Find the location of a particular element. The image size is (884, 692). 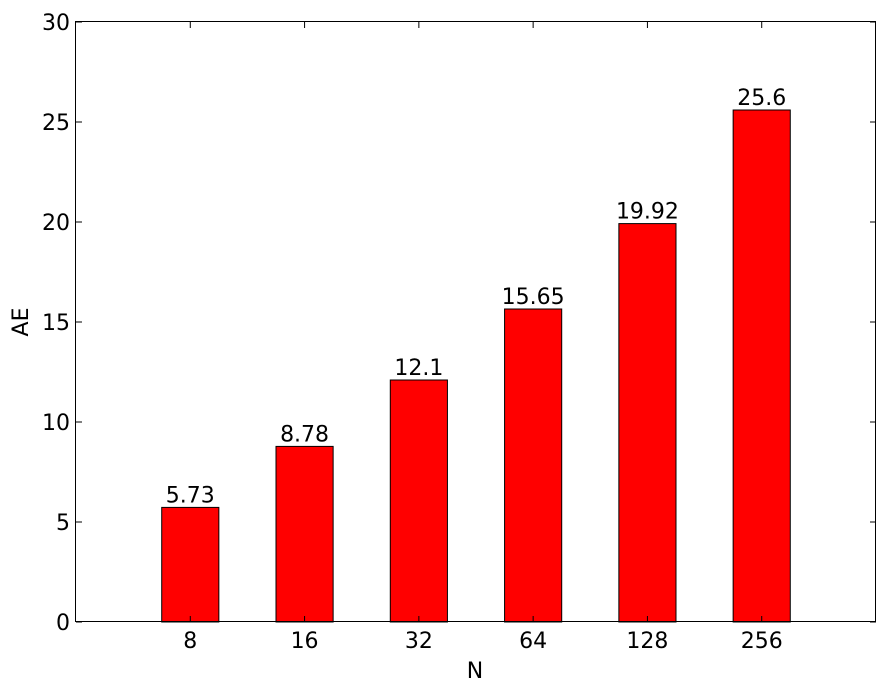

y-tick-label-25: 25 is located at coordinates (56, 123).